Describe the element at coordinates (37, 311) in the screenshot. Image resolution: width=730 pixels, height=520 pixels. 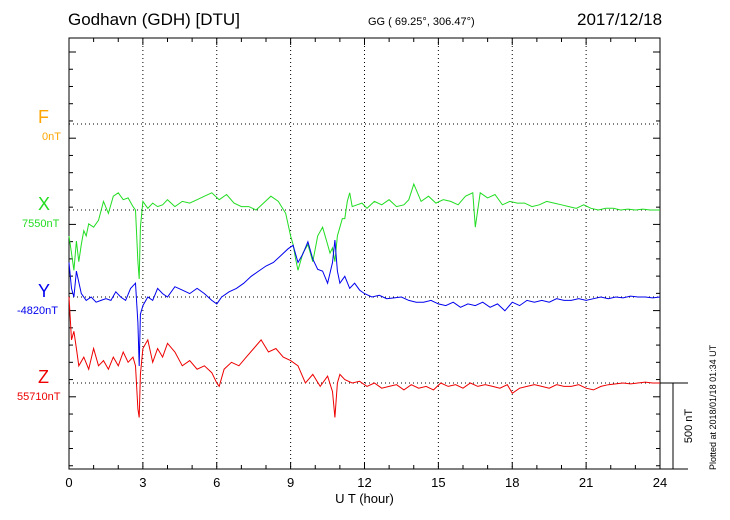
I see `baseline-Y: -4820nT` at that location.